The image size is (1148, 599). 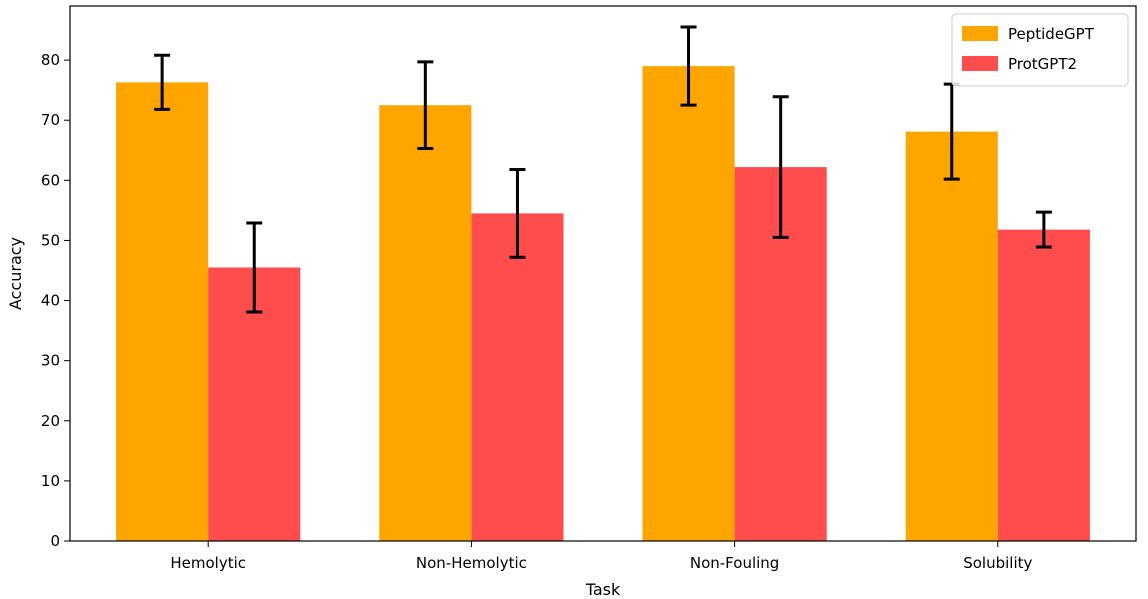 I want to click on bar-peptidegpt-non-hemolytic, so click(x=425, y=323).